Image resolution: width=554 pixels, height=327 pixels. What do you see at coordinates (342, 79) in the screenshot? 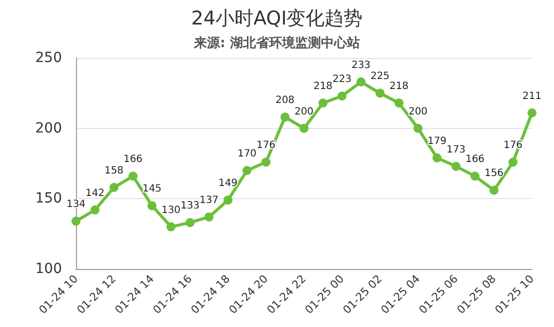
I see `data-label: 223` at bounding box center [342, 79].